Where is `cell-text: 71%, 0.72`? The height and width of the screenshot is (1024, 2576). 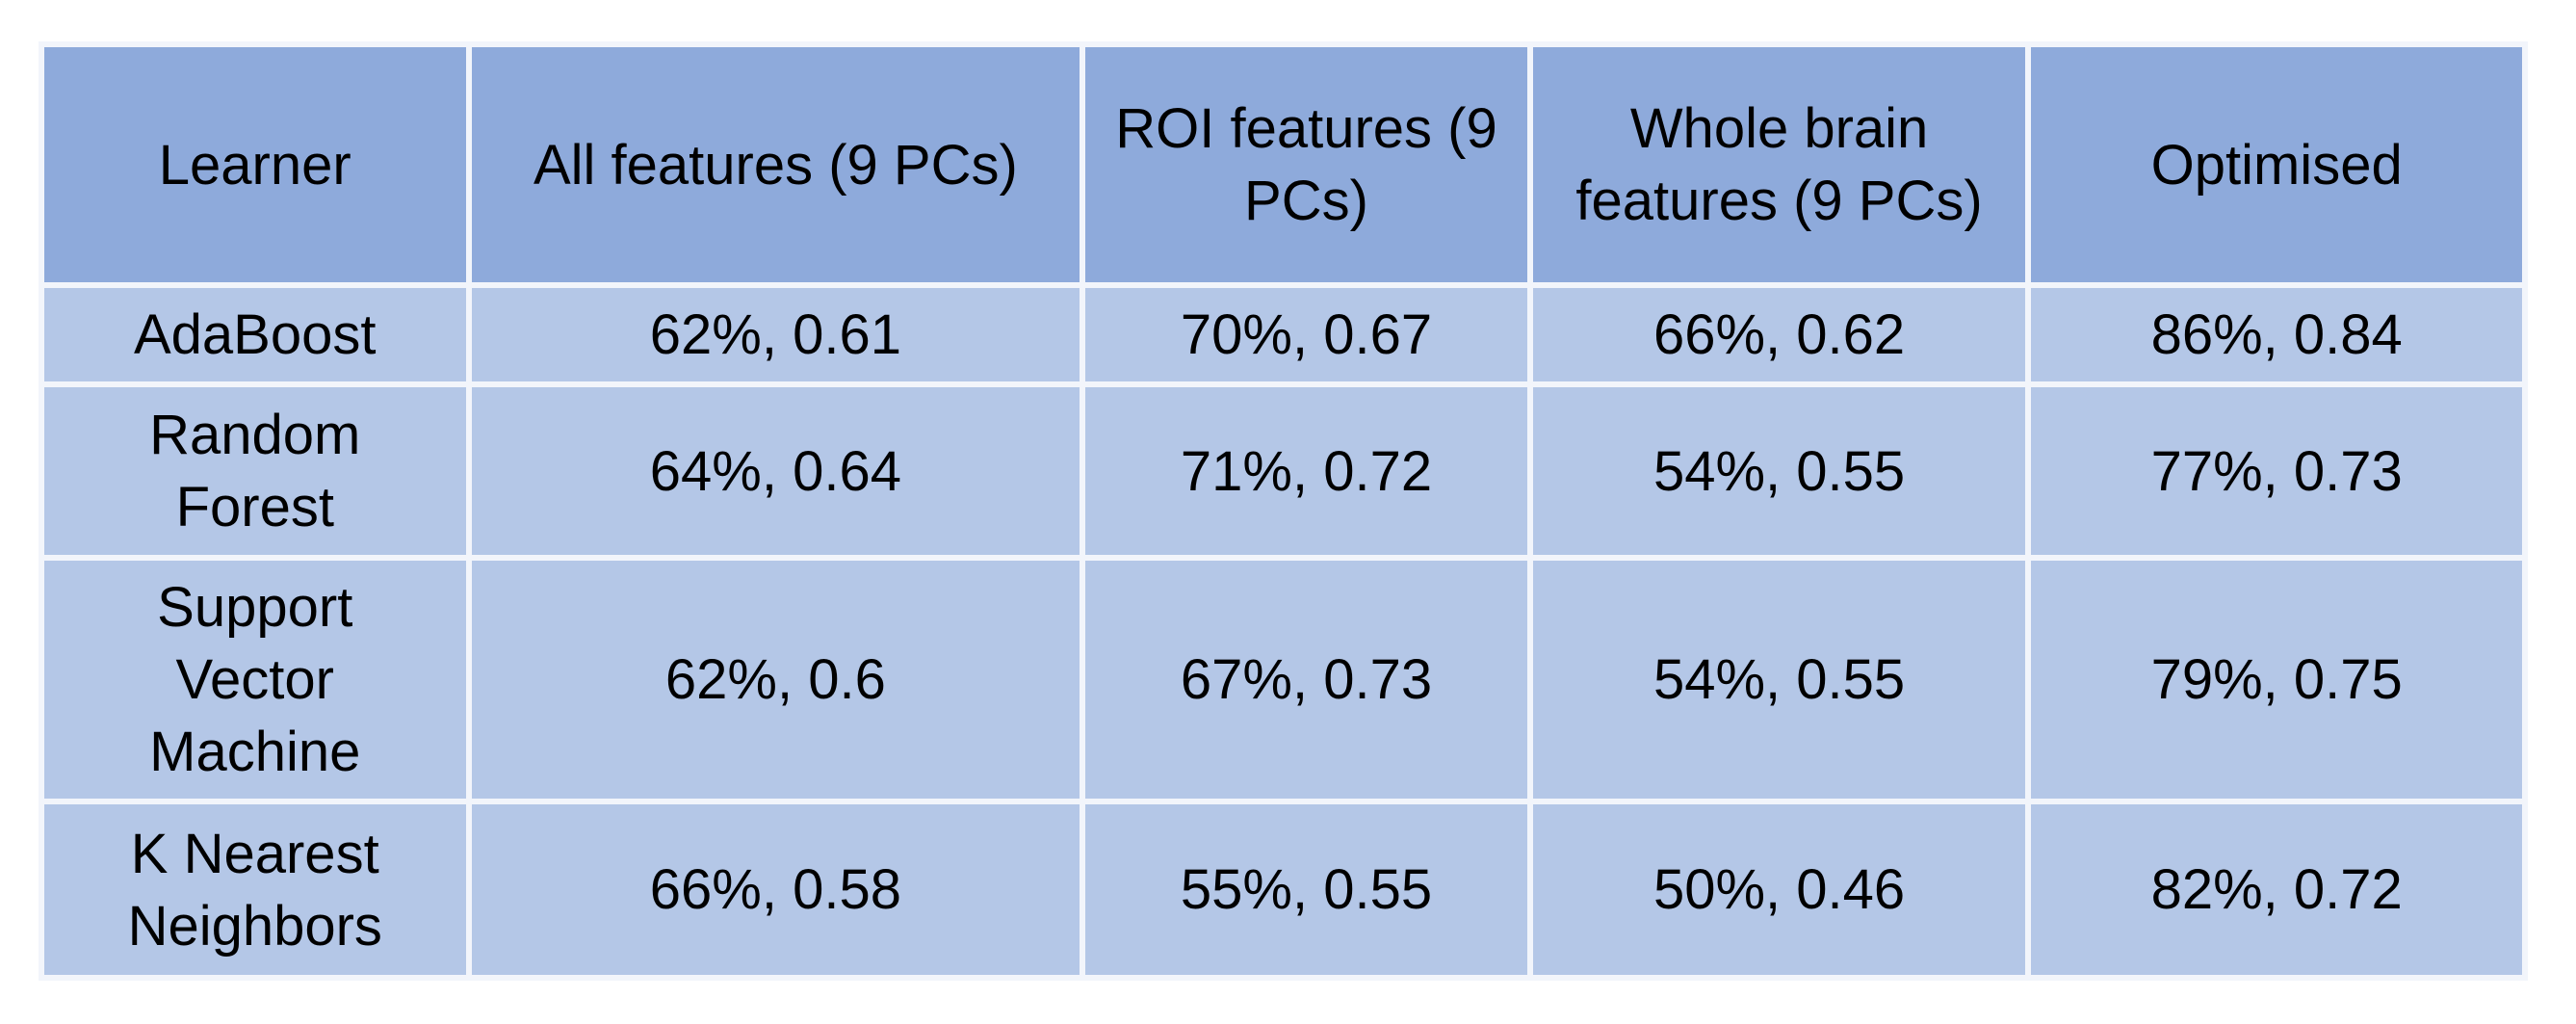
cell-text: 71%, 0.72 is located at coordinates (1306, 471).